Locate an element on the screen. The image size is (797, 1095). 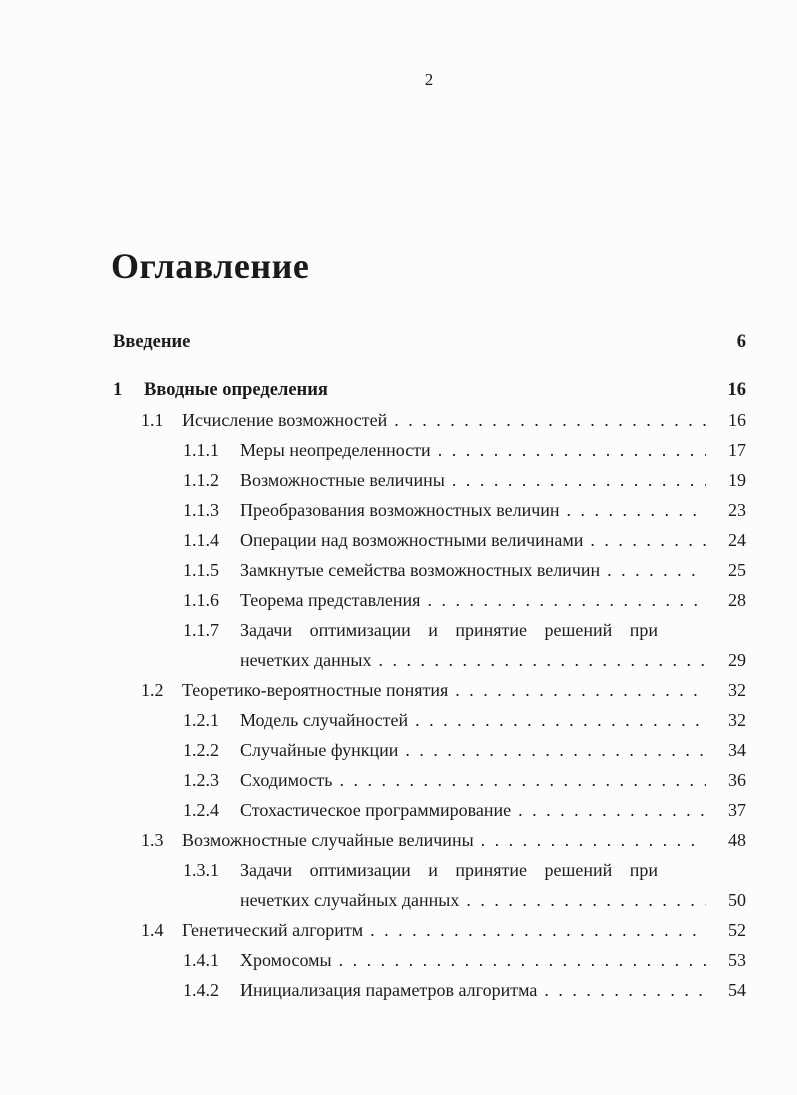
toc-entry: 1.1 Исчисление возможностей 16 is located at coordinates (429, 420).